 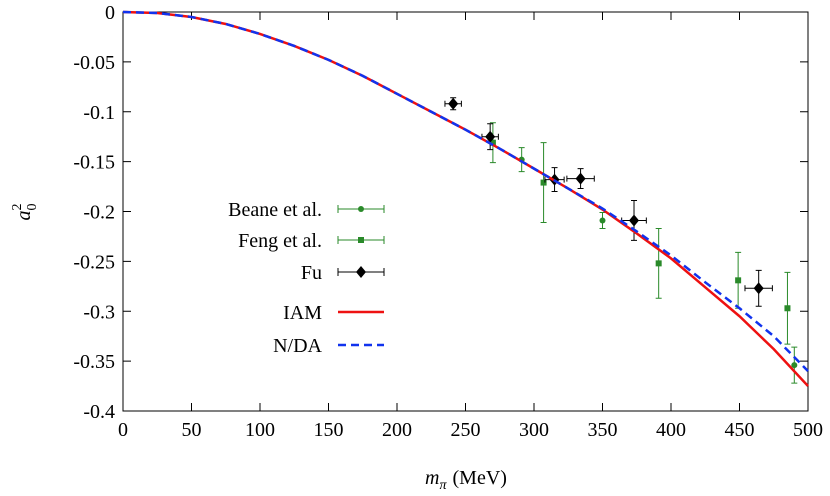 I want to click on y-axis-label: a20, so click(x=25, y=212).